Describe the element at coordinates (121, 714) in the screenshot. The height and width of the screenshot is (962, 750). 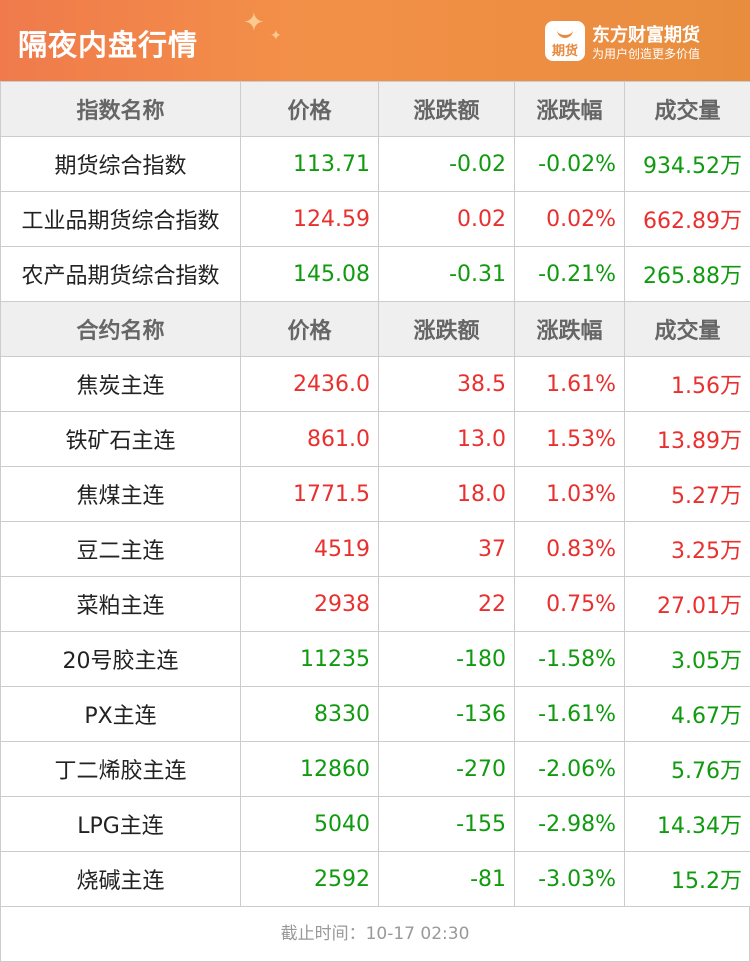
I see `name-cell: PX主连` at that location.